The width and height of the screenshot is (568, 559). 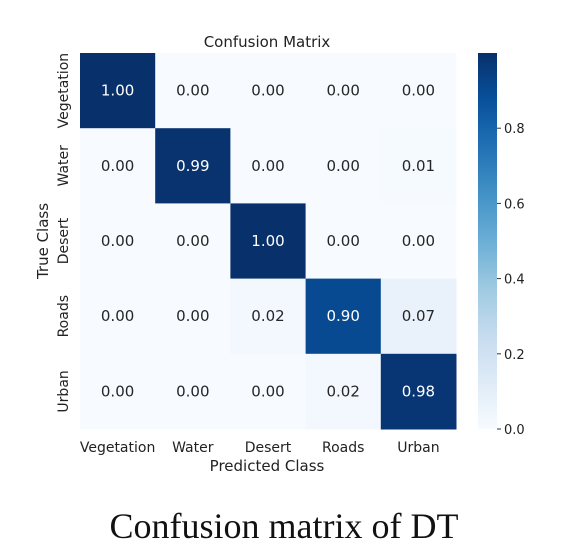 I want to click on y-tick-label: Roads, so click(x=64, y=316).